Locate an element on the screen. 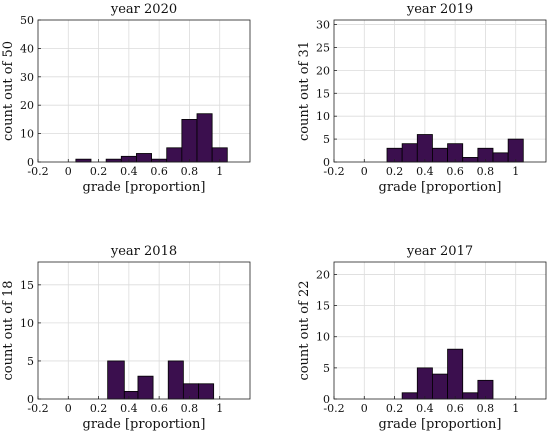  y-axis-label: count out of 50 is located at coordinates (8, 91).